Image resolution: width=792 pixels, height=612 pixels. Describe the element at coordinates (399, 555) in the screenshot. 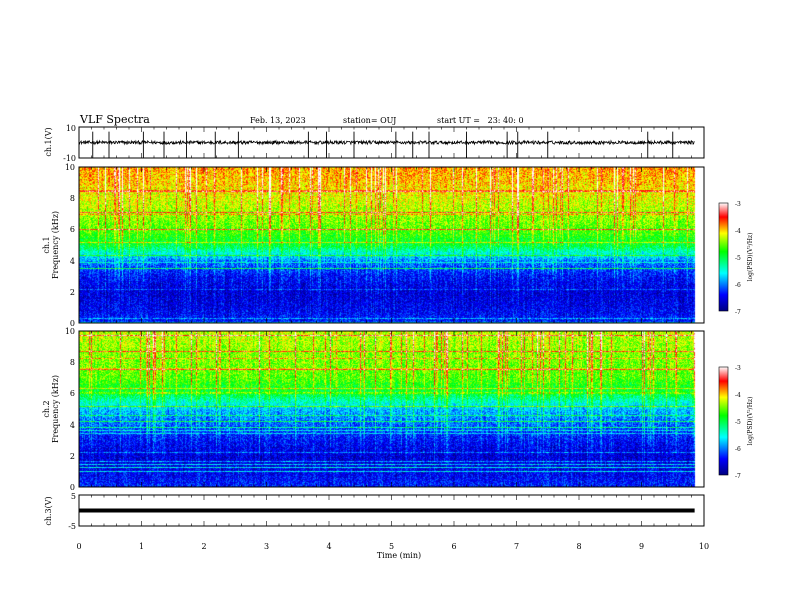

I see `time-axis-label: Time (min)` at that location.